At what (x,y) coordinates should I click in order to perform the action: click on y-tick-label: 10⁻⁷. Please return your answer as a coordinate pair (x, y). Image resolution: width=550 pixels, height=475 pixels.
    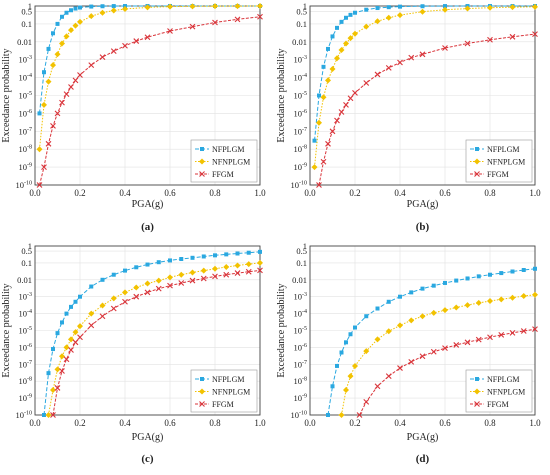
    Looking at the image, I should click on (26, 131).